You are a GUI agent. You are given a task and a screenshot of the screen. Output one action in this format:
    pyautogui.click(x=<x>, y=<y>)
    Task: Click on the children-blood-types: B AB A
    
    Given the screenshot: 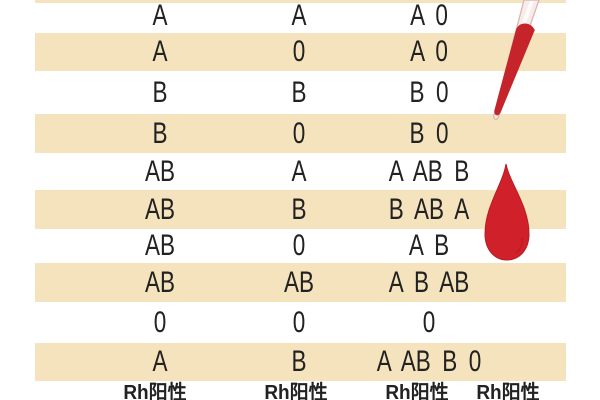 What is the action you would take?
    pyautogui.click(x=429, y=209)
    